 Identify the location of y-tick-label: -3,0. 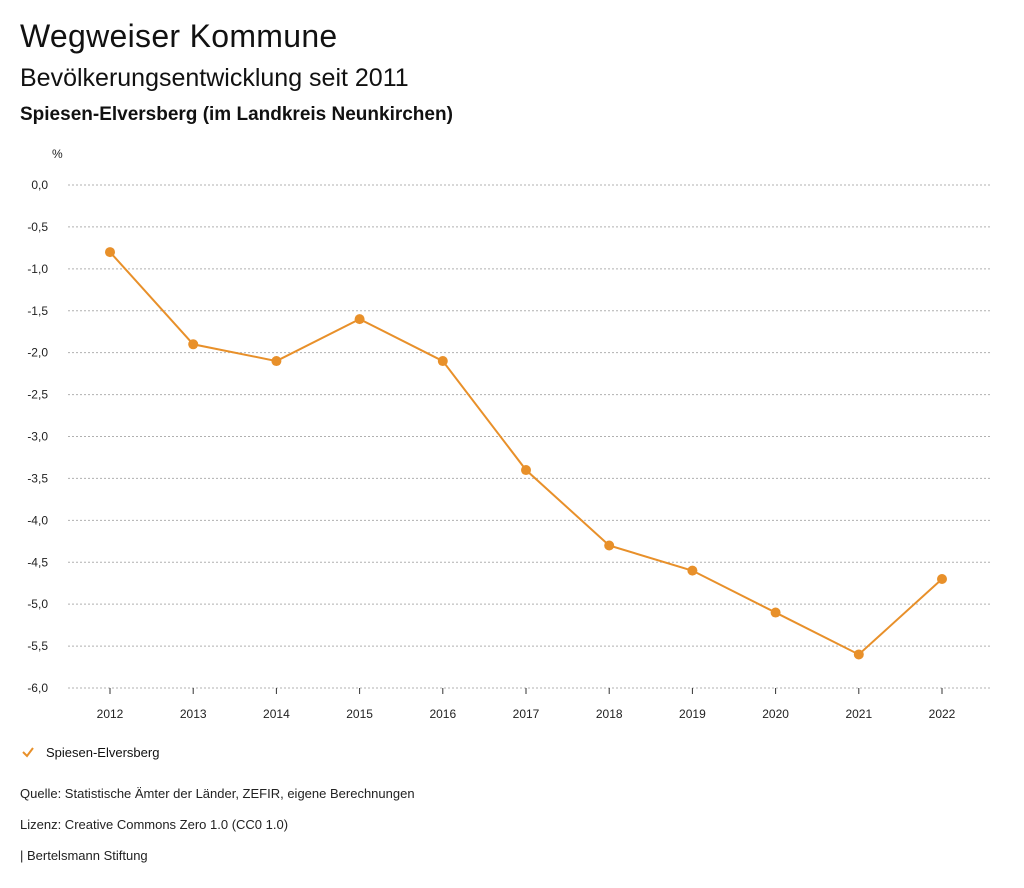
(37, 437).